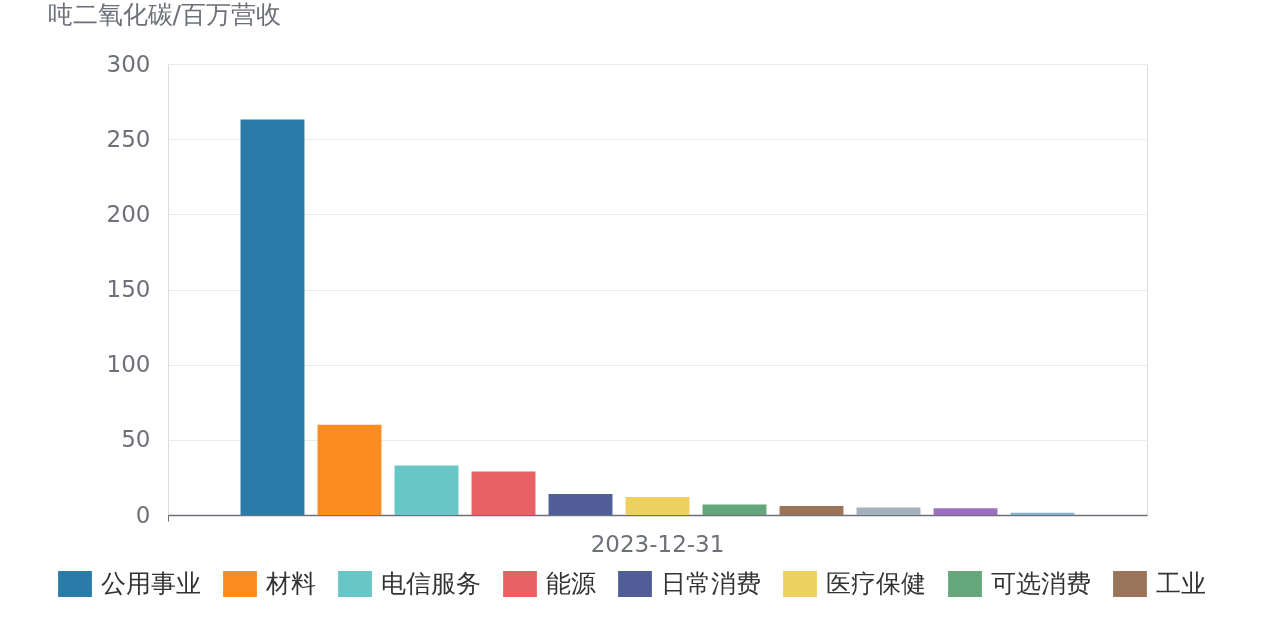 The image size is (1266, 617). Describe the element at coordinates (657, 543) in the screenshot. I see `x-tick-label: 2023-12-31` at that location.